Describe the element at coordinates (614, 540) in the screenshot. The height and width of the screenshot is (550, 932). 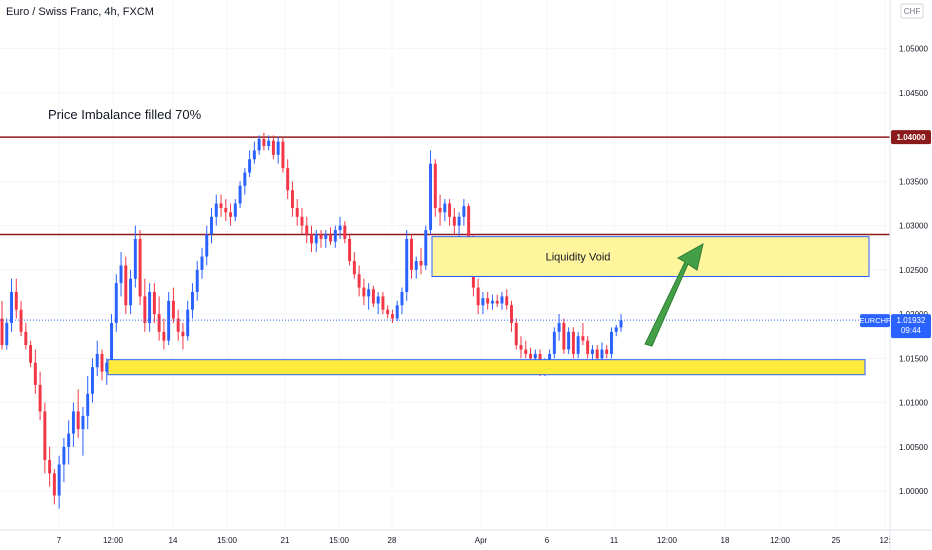
I see `x-tick-label: 11` at that location.